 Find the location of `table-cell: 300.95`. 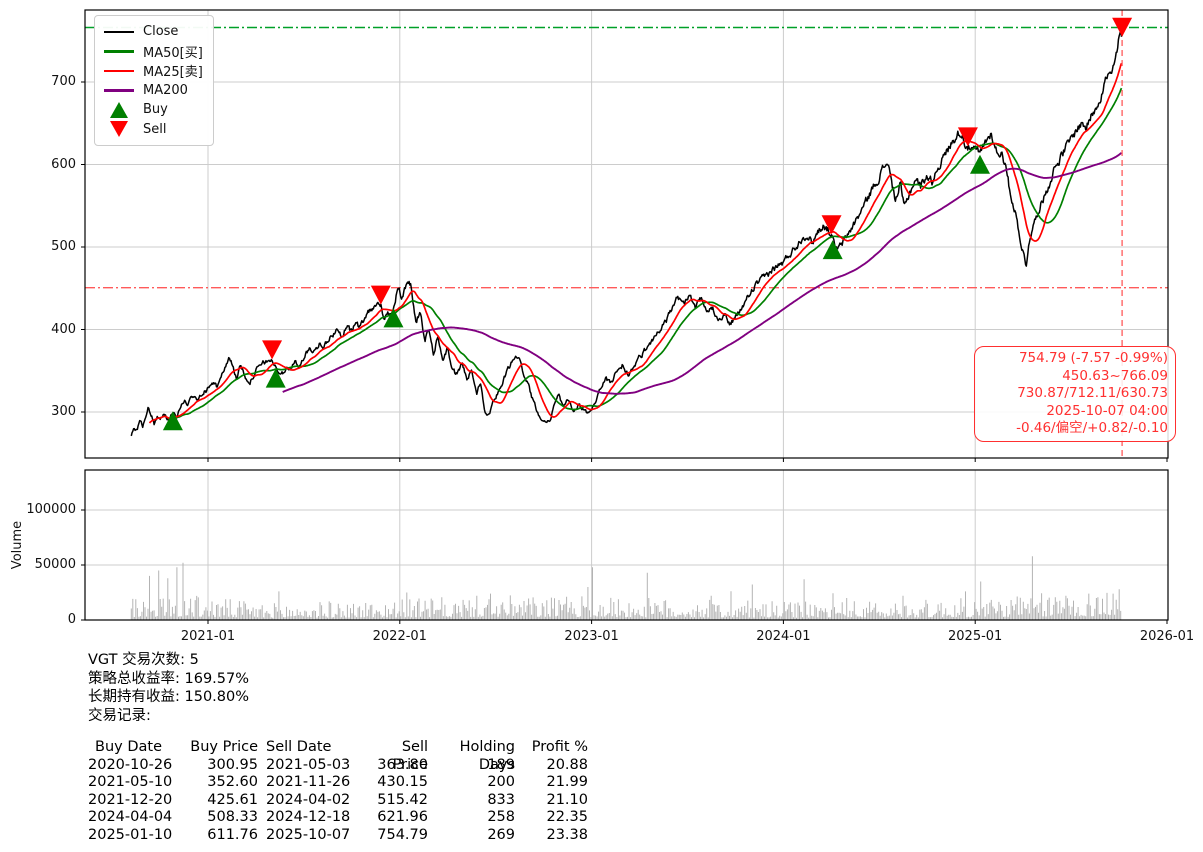

table-cell: 300.95 is located at coordinates (232, 764).